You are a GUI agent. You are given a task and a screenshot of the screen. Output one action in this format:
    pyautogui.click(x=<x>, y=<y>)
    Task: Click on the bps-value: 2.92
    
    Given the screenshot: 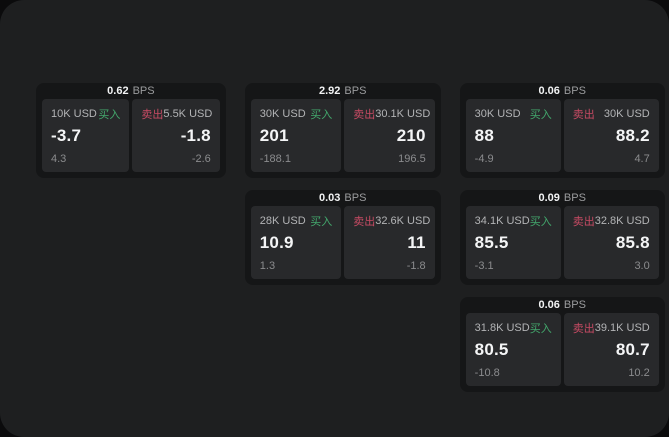 What is the action you would take?
    pyautogui.click(x=330, y=91)
    